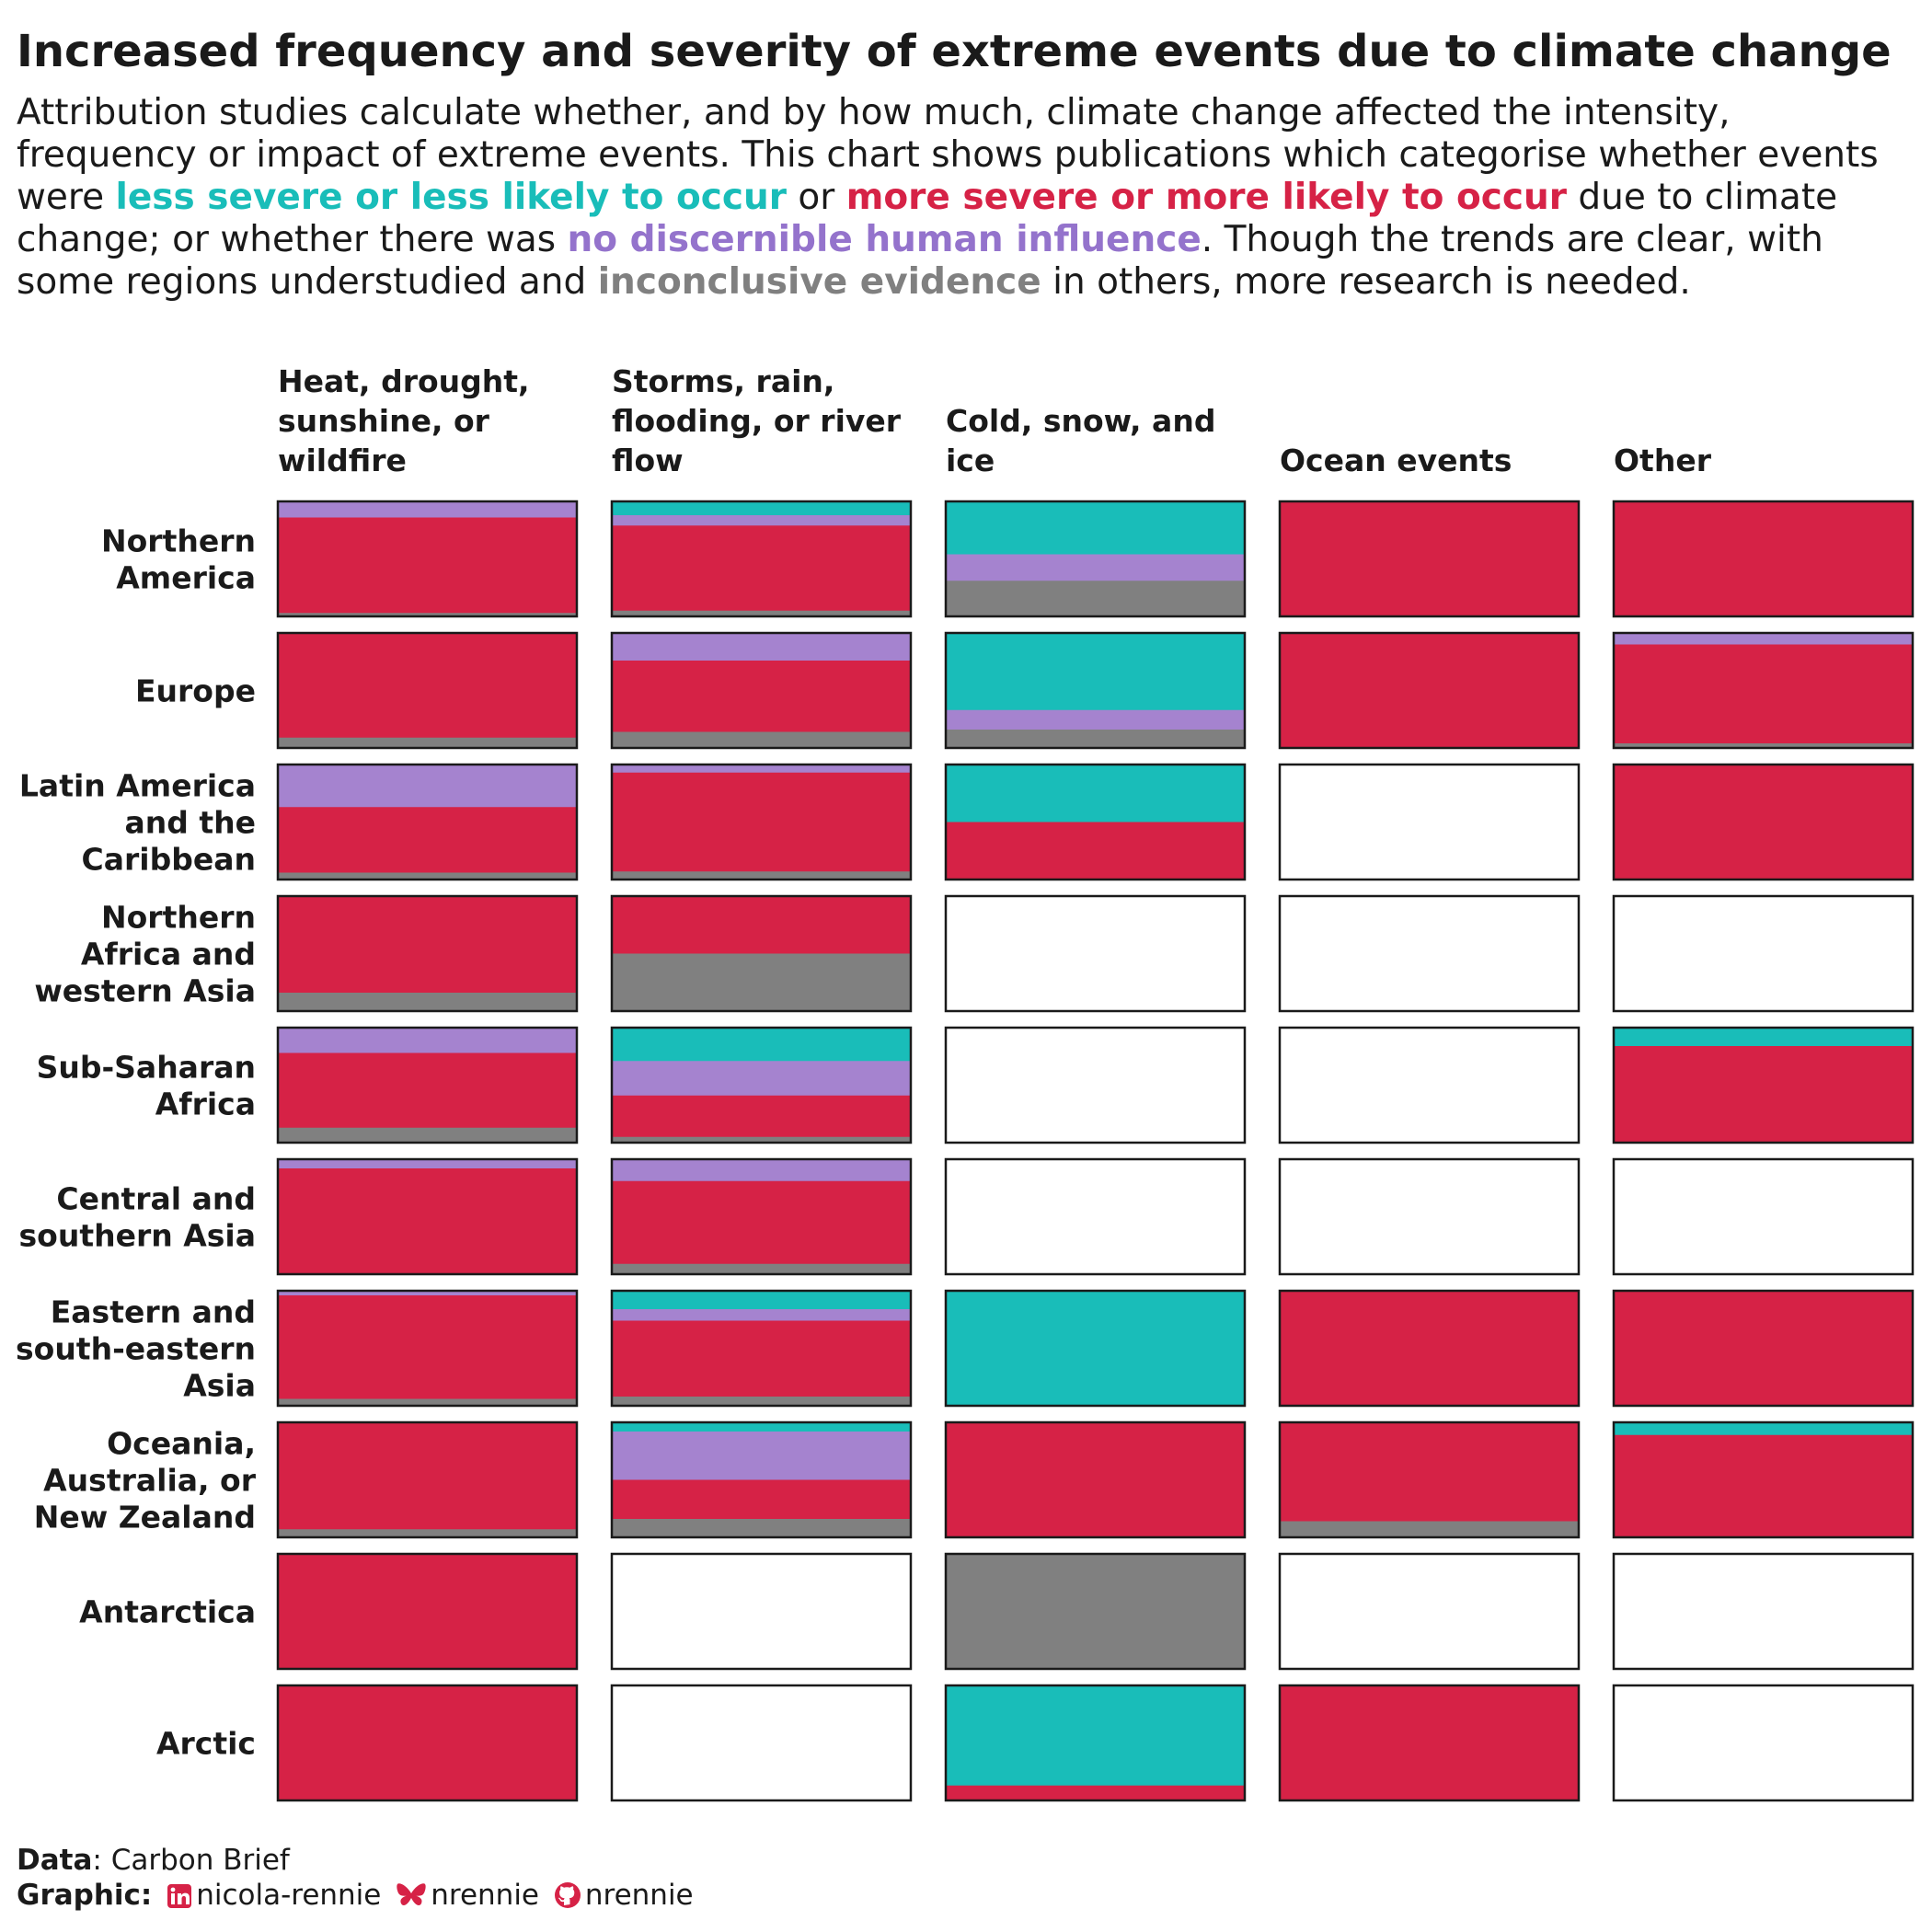 This screenshot has width=1932, height=1932. Describe the element at coordinates (384, 421) in the screenshot. I see `column-header: sunshine, or` at that location.